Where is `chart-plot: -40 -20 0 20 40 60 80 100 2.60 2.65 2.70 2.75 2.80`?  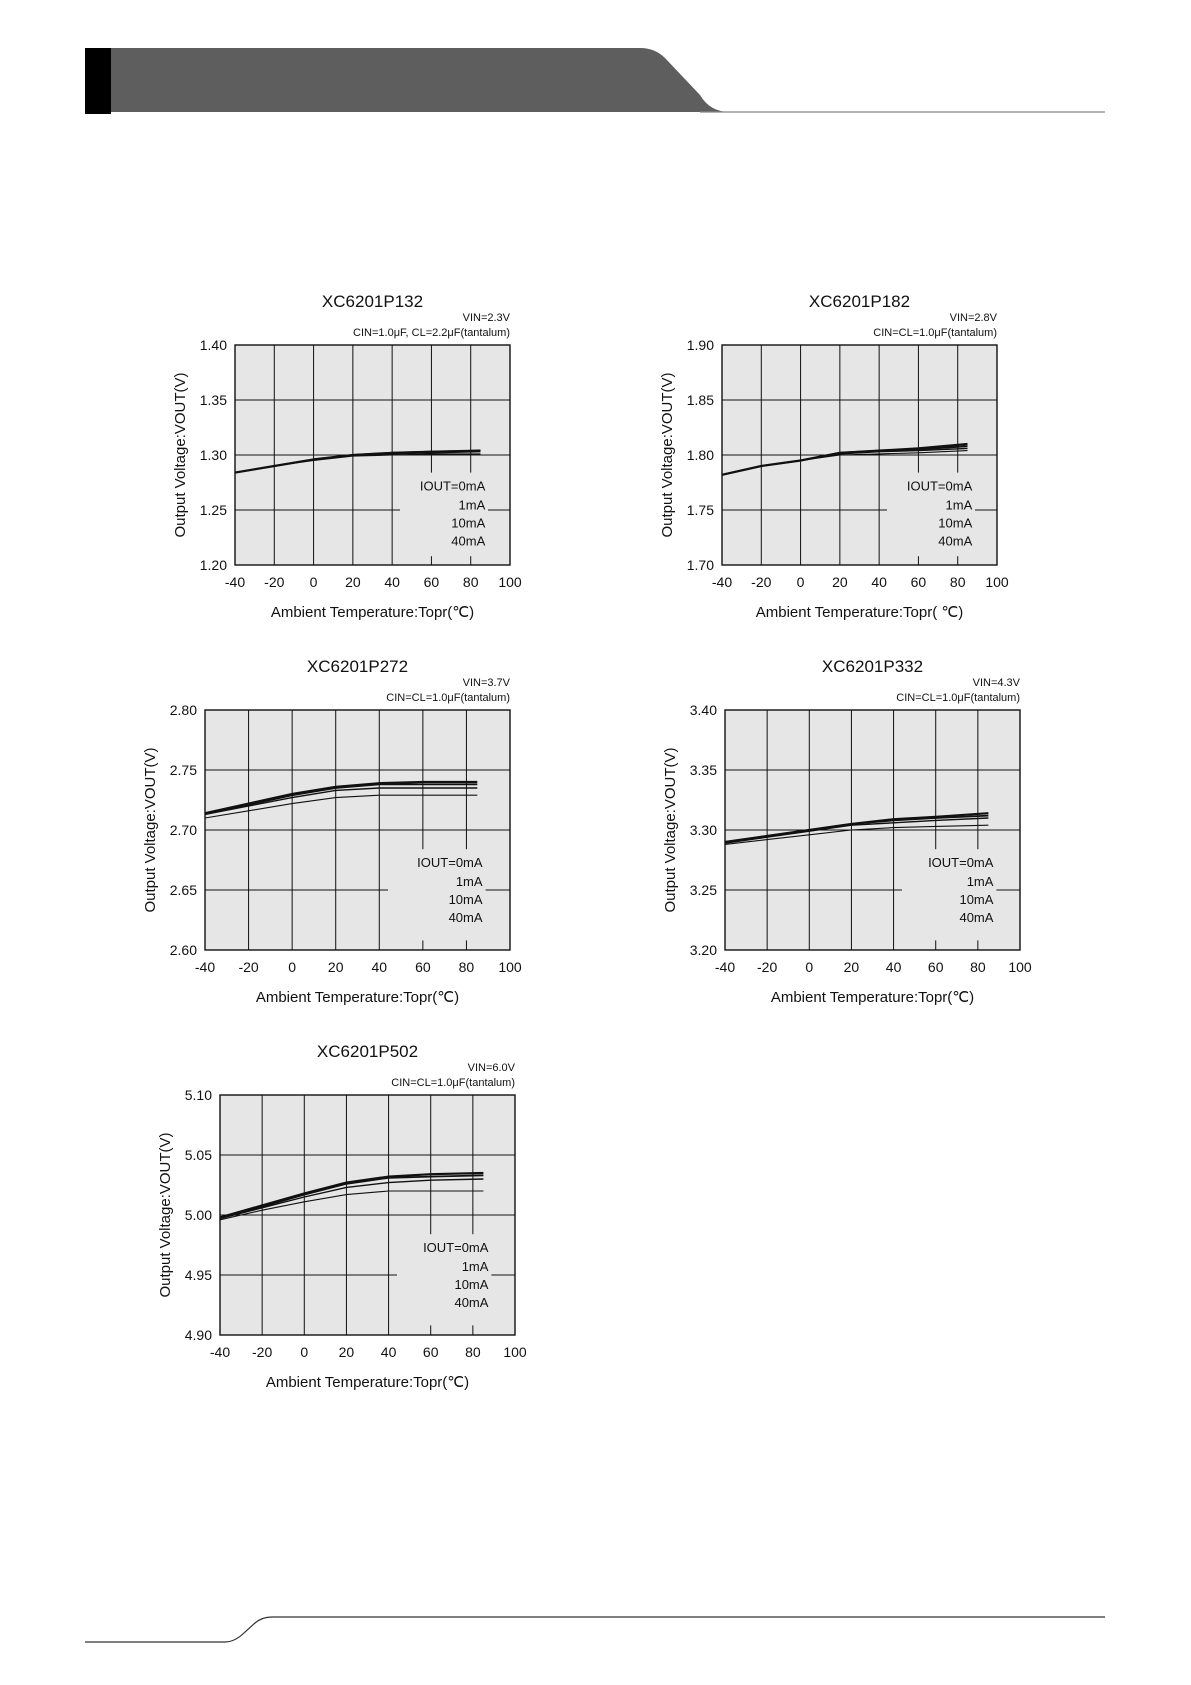
chart-plot: -40 -20 0 20 40 60 80 100 2.60 2.65 2.70 2.75 2.80 is located at coordinates (346, 838).